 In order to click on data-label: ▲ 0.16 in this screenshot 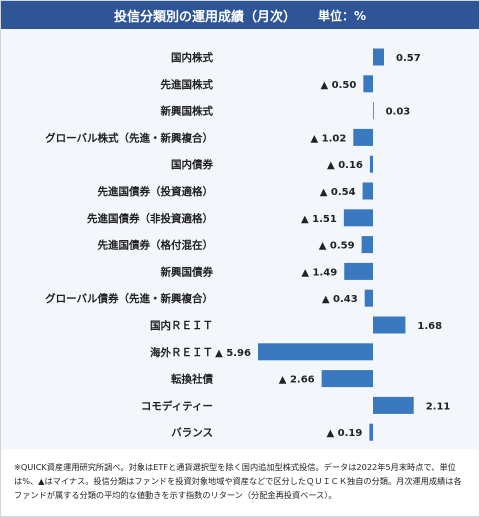, I will do `click(345, 165)`.